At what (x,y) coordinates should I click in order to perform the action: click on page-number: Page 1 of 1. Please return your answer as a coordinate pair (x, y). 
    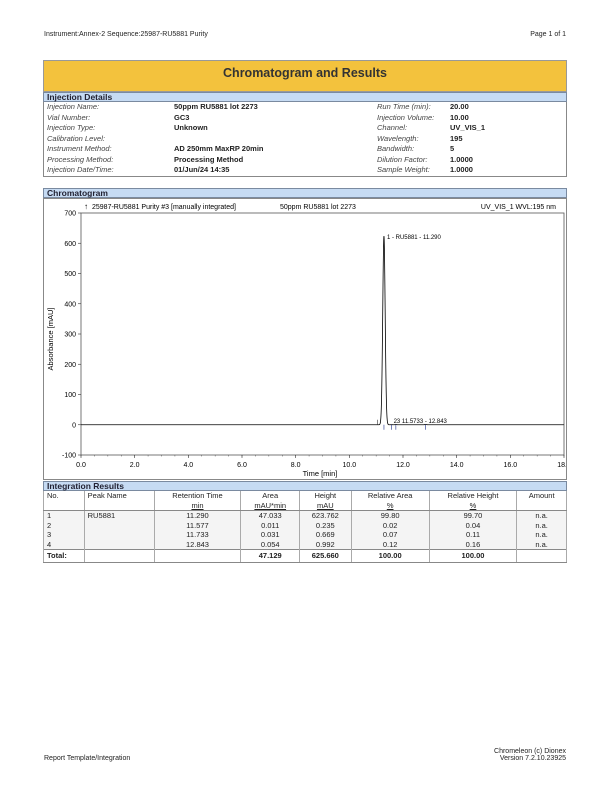
    Looking at the image, I should click on (548, 34).